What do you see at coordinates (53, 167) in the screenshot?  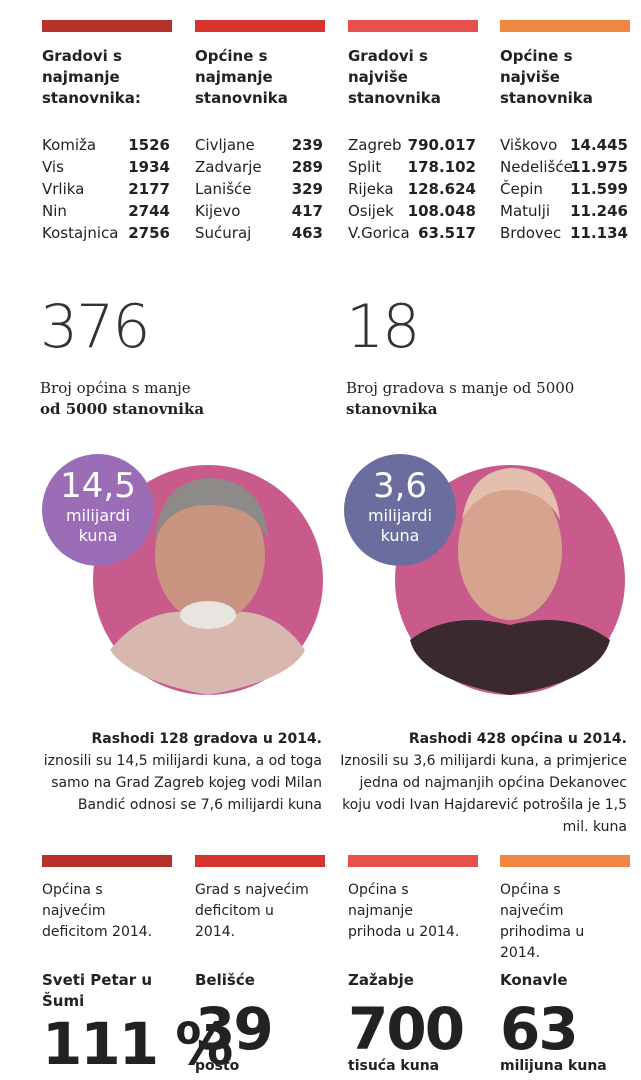 I see `row-name: Vis` at bounding box center [53, 167].